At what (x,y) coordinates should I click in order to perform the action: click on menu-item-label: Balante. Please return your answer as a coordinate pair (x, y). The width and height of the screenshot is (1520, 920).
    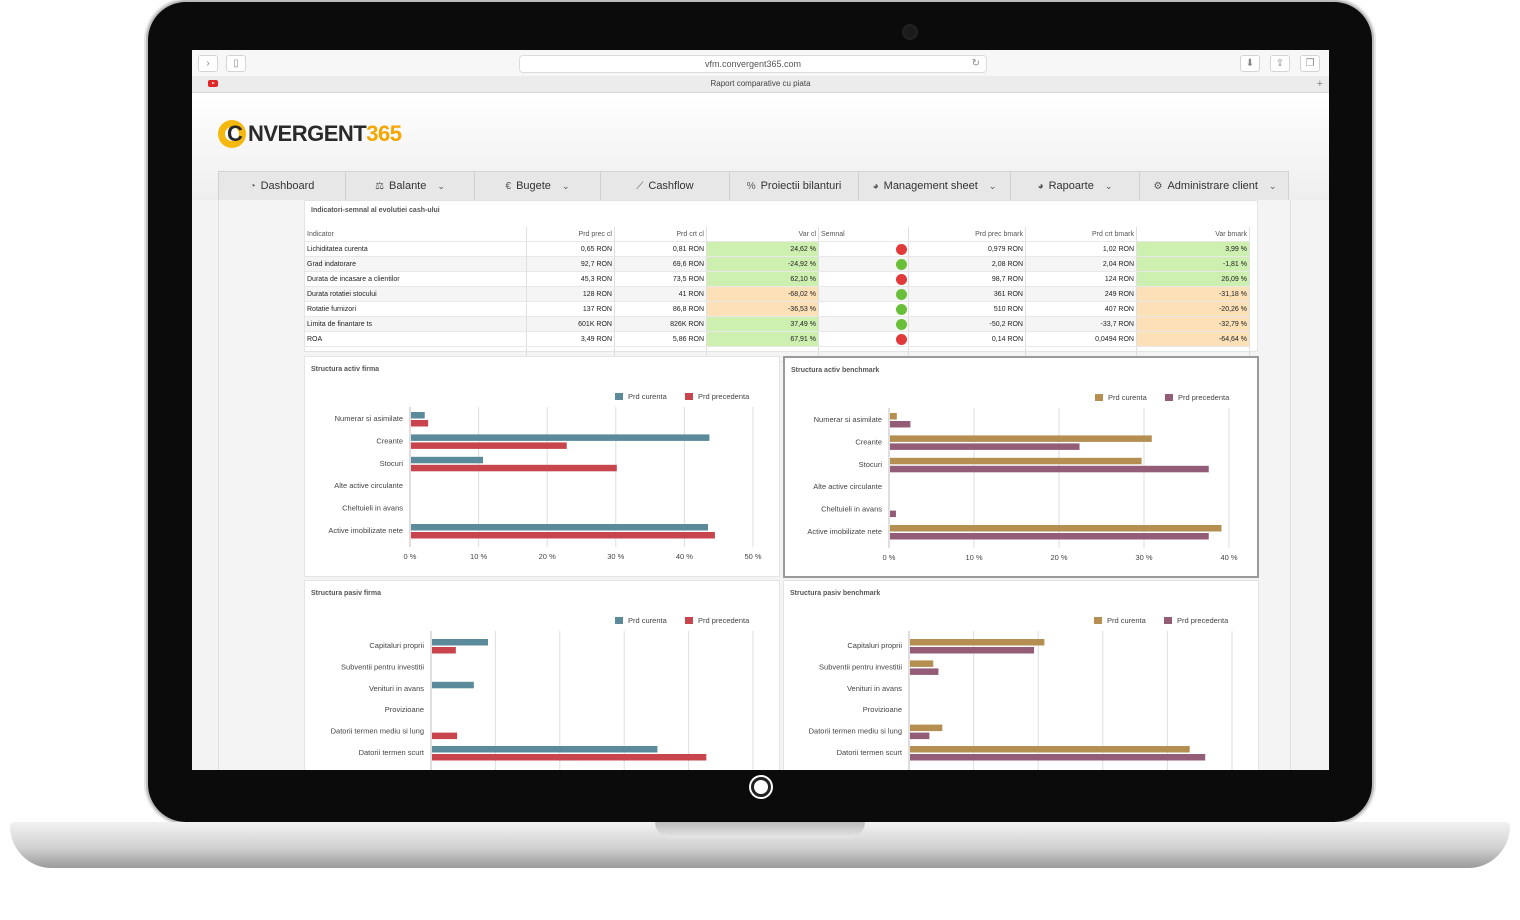
    Looking at the image, I should click on (408, 186).